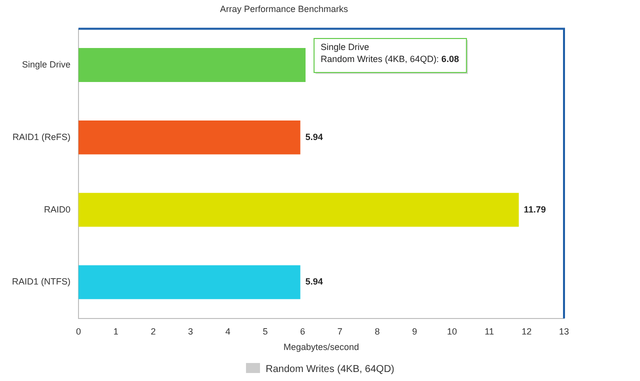  I want to click on x-tick-label: 10, so click(451, 331).